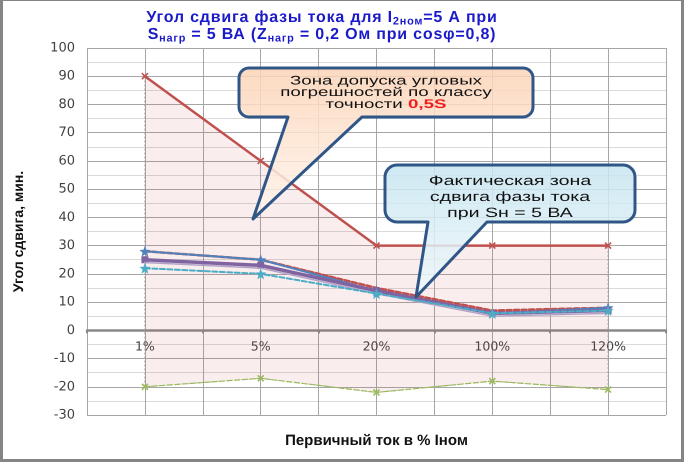  I want to click on chart-title: Угол сдвига фазы тока для I$_{2ном}$=5 А при S$_{нагр}$ = 5 ВА (Z$_{нагр}$ = 0,2 Ом при cosφ=0,8), so click(322, 26).